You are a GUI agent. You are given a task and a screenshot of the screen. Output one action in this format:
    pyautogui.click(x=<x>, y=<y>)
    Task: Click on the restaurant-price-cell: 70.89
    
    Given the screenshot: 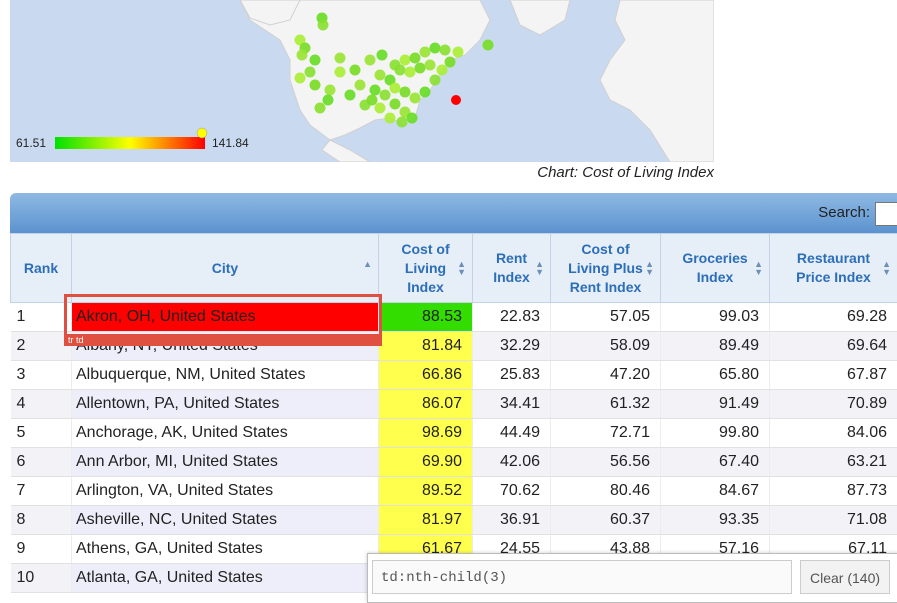 What is the action you would take?
    pyautogui.click(x=833, y=404)
    